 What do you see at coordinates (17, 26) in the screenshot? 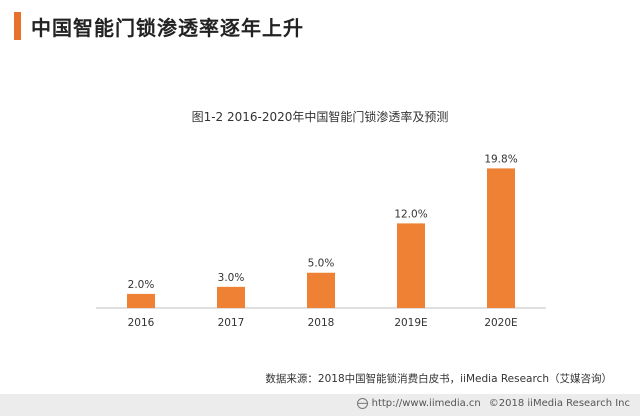
I see `header-accent-bar` at bounding box center [17, 26].